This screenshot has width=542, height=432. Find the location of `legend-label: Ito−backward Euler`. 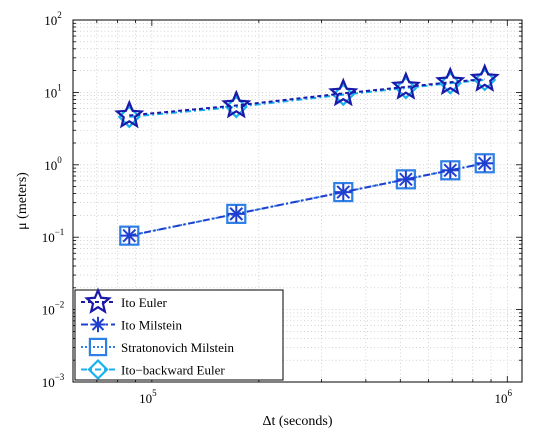

legend-label: Ito−backward Euler is located at coordinates (173, 370).